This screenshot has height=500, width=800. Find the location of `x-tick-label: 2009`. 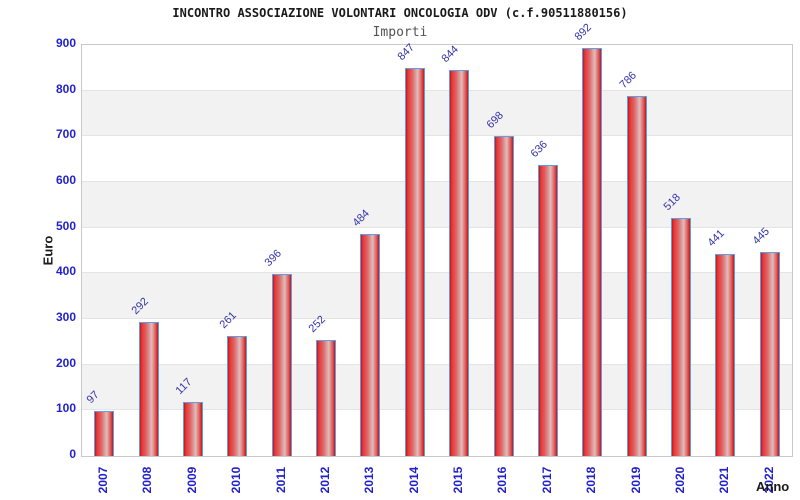

x-tick-label: 2009 is located at coordinates (191, 480).